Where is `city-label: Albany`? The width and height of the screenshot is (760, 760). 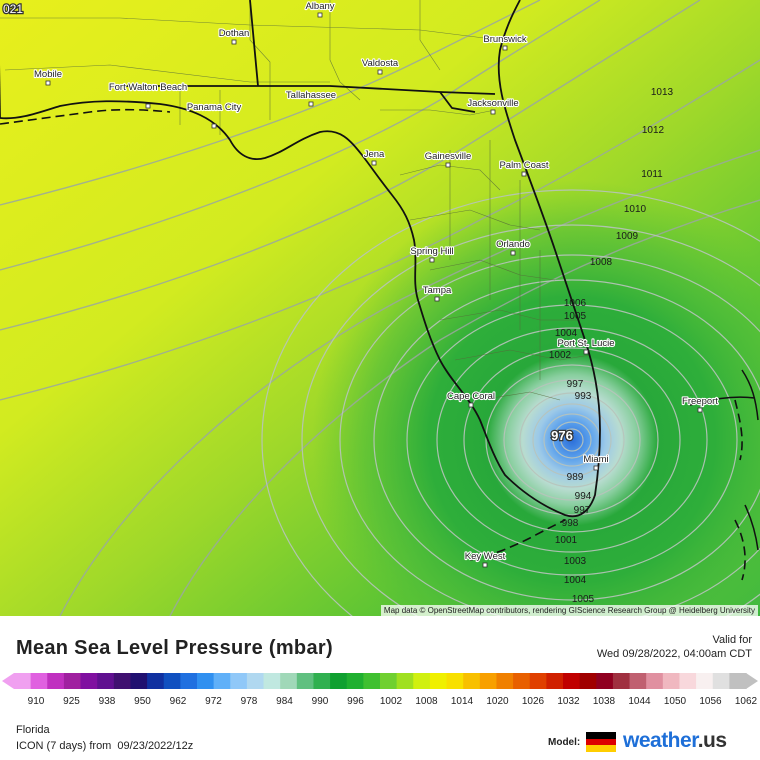 city-label: Albany is located at coordinates (319, 6).